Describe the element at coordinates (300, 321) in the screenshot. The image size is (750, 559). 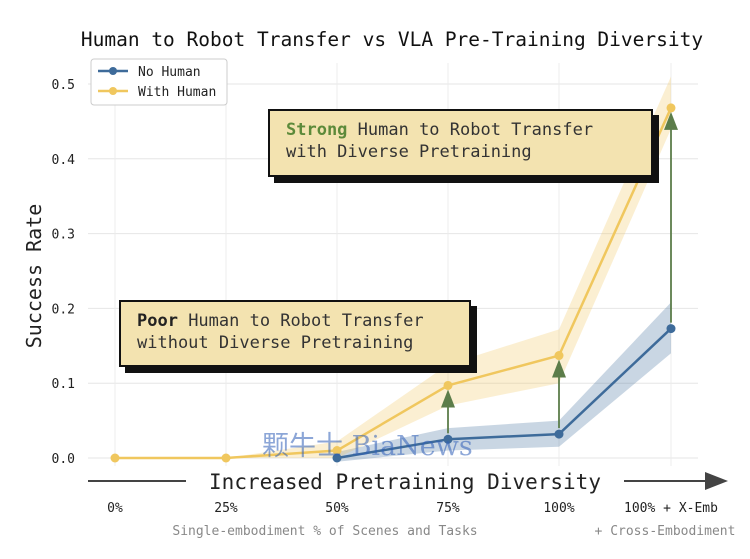
I see `callout-poor-rest: Human to Robot Transfer` at that location.